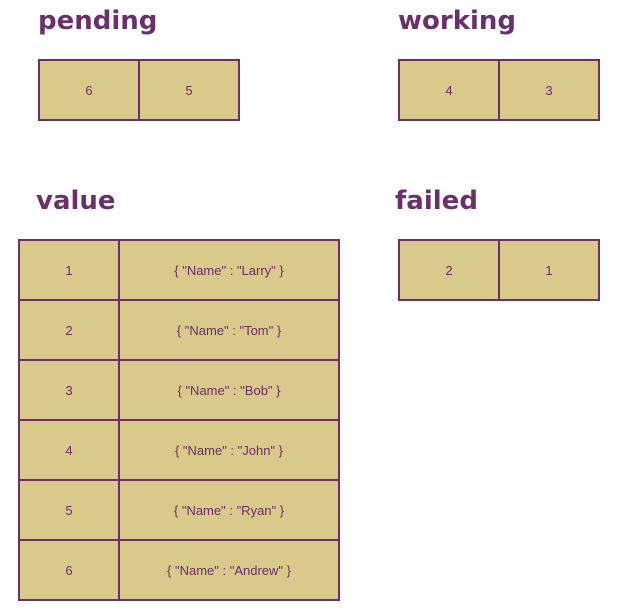  What do you see at coordinates (229, 570) in the screenshot?
I see `value-json: { "Name" : "Andrew" }` at bounding box center [229, 570].